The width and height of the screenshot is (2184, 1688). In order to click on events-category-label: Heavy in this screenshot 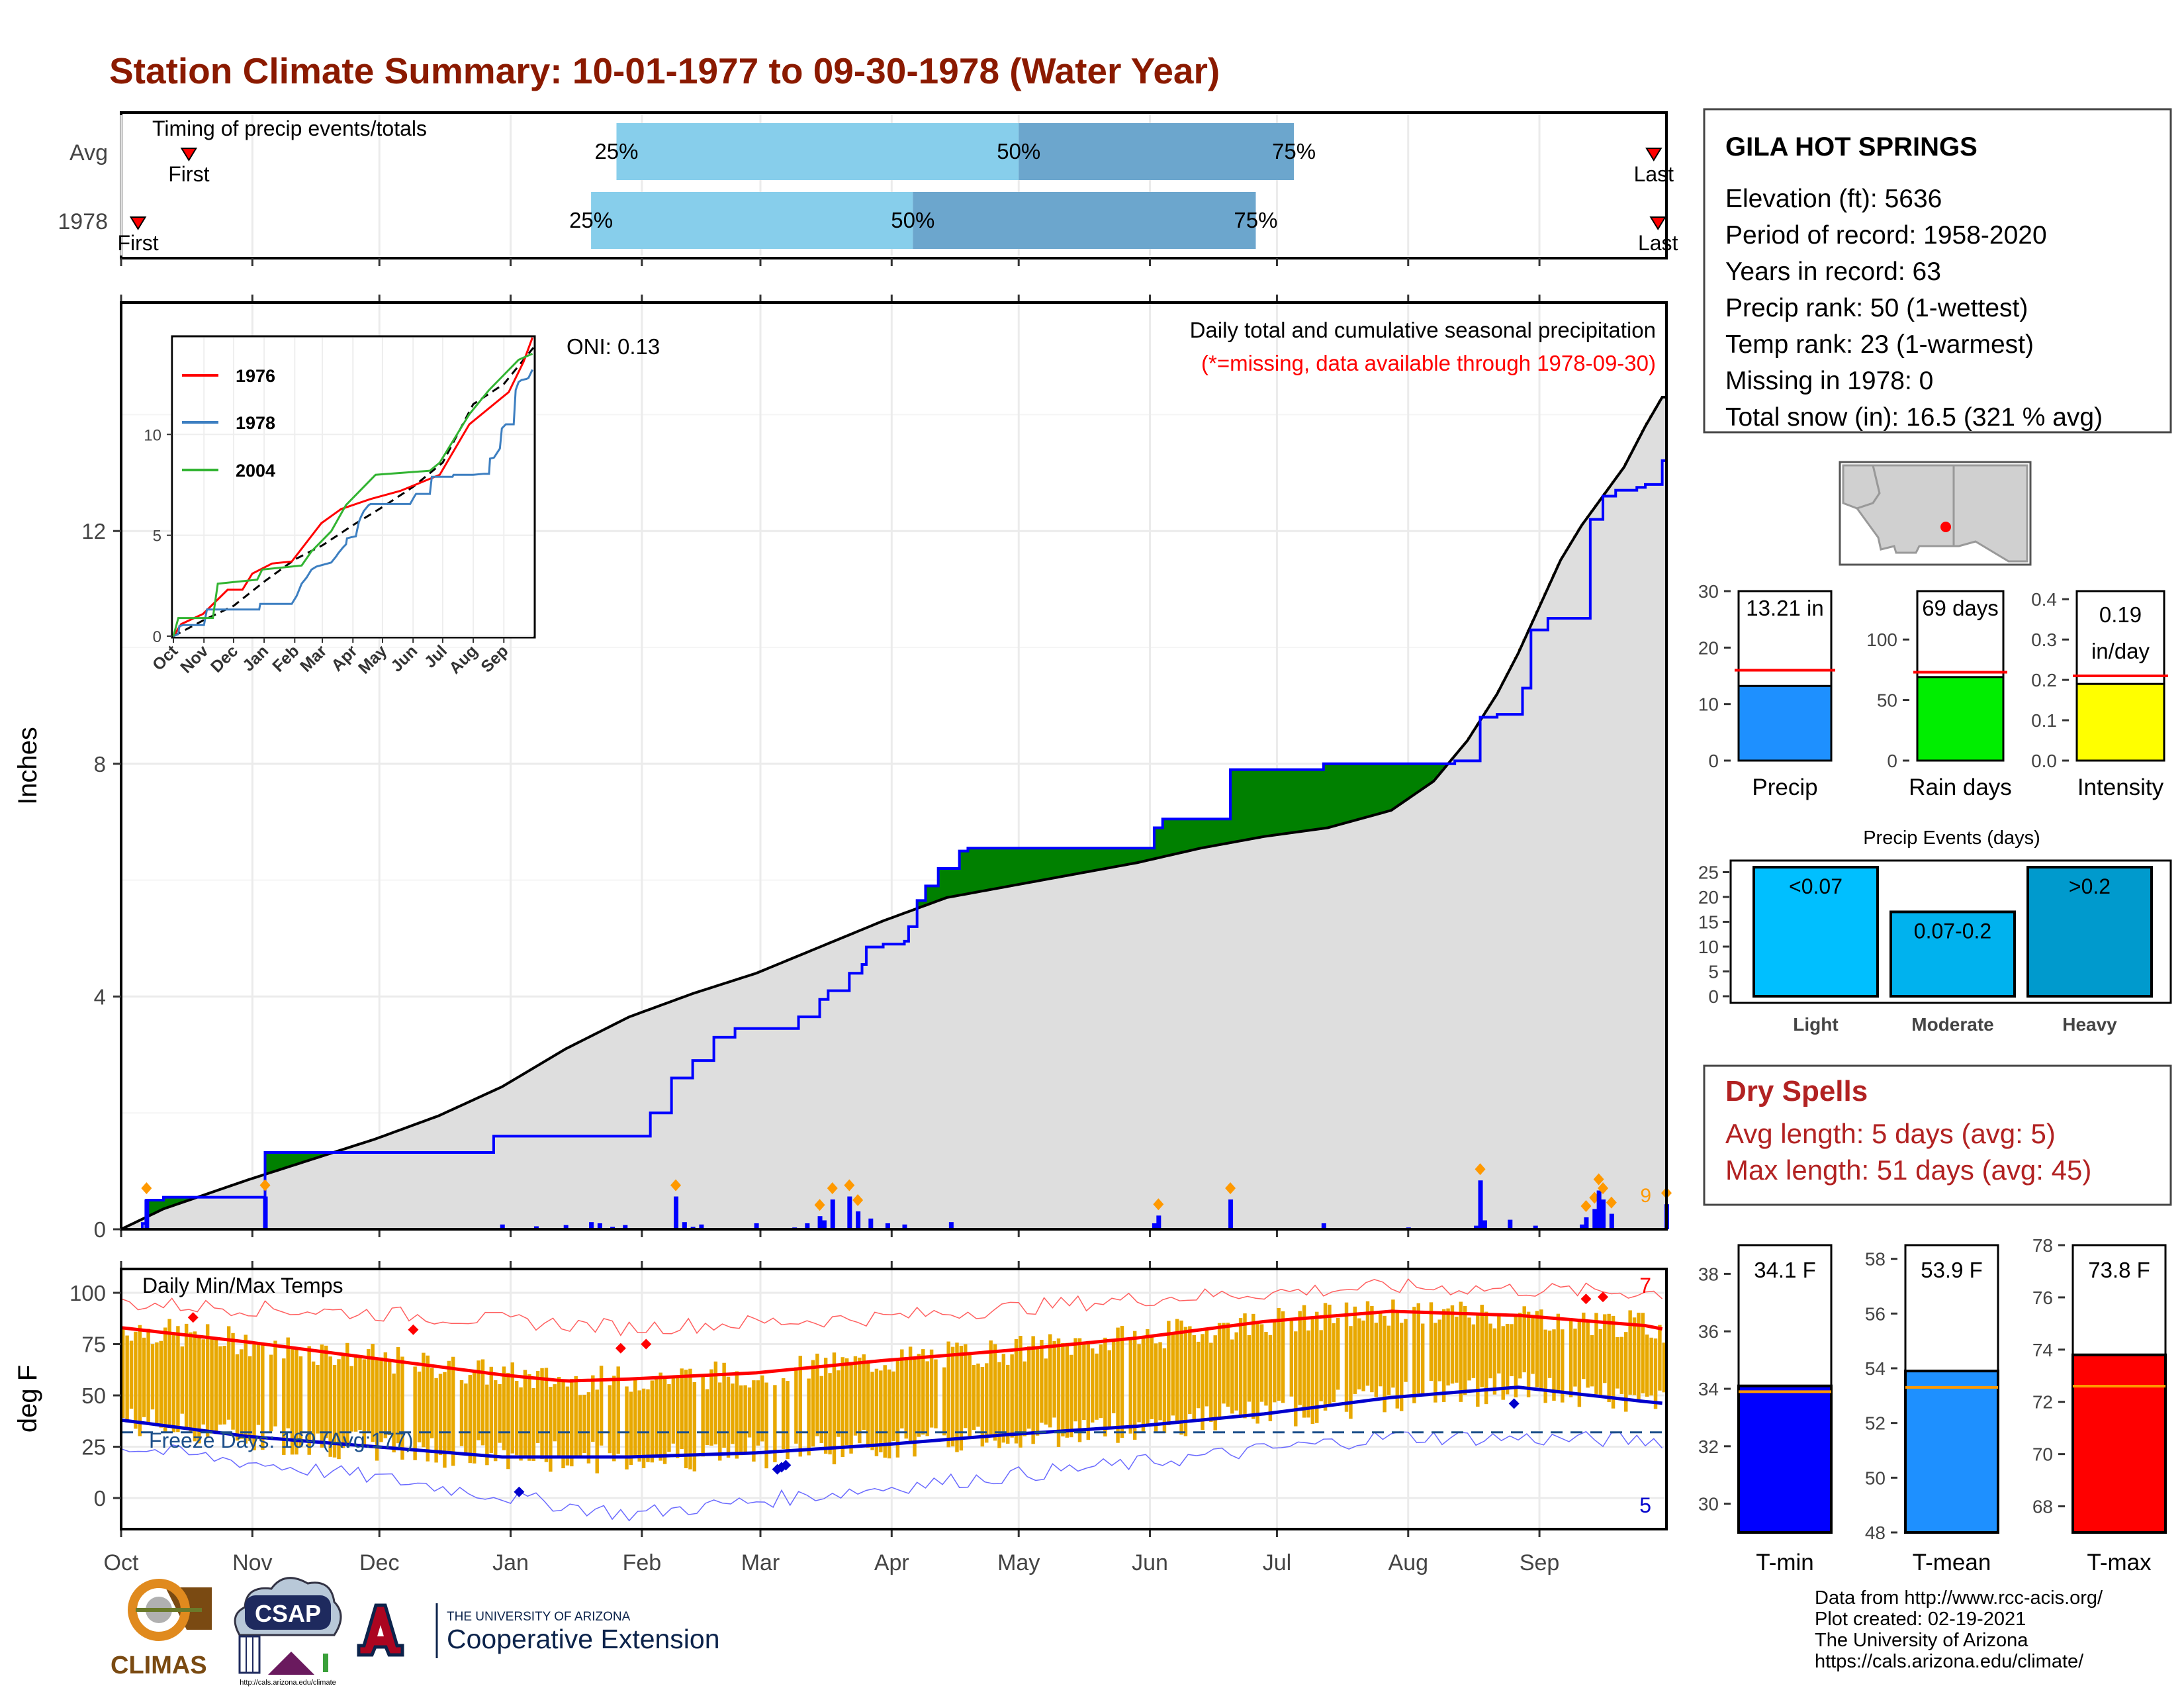, I will do `click(2089, 1024)`.